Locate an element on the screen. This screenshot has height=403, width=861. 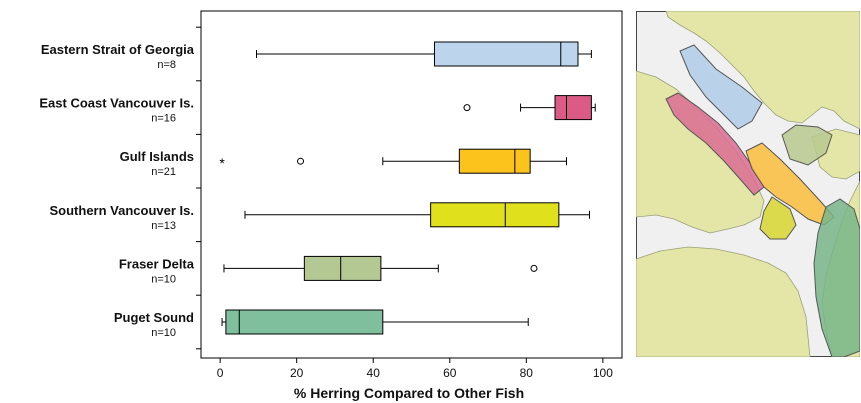
region-label: Fraser Delta is located at coordinates (157, 263).